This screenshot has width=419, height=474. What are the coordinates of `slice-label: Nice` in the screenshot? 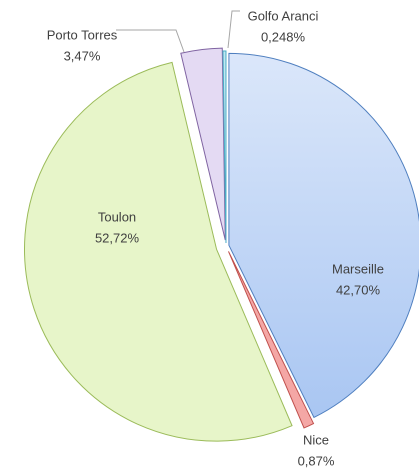 It's located at (316, 439).